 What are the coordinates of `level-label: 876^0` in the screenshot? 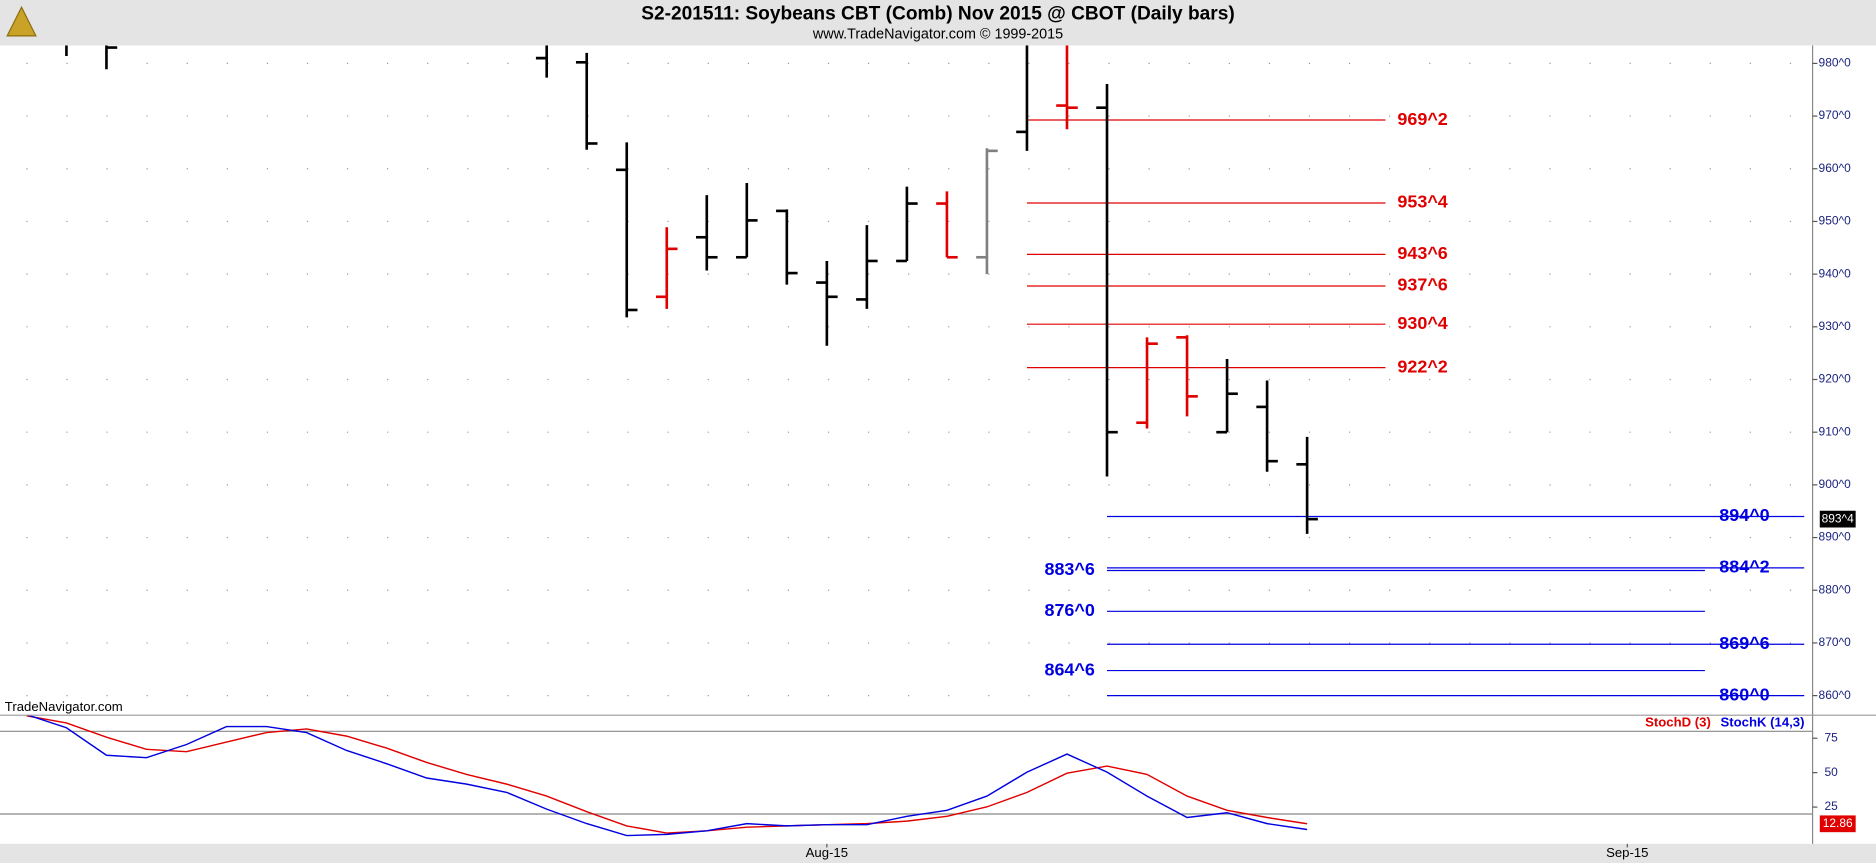 It's located at (1069, 610).